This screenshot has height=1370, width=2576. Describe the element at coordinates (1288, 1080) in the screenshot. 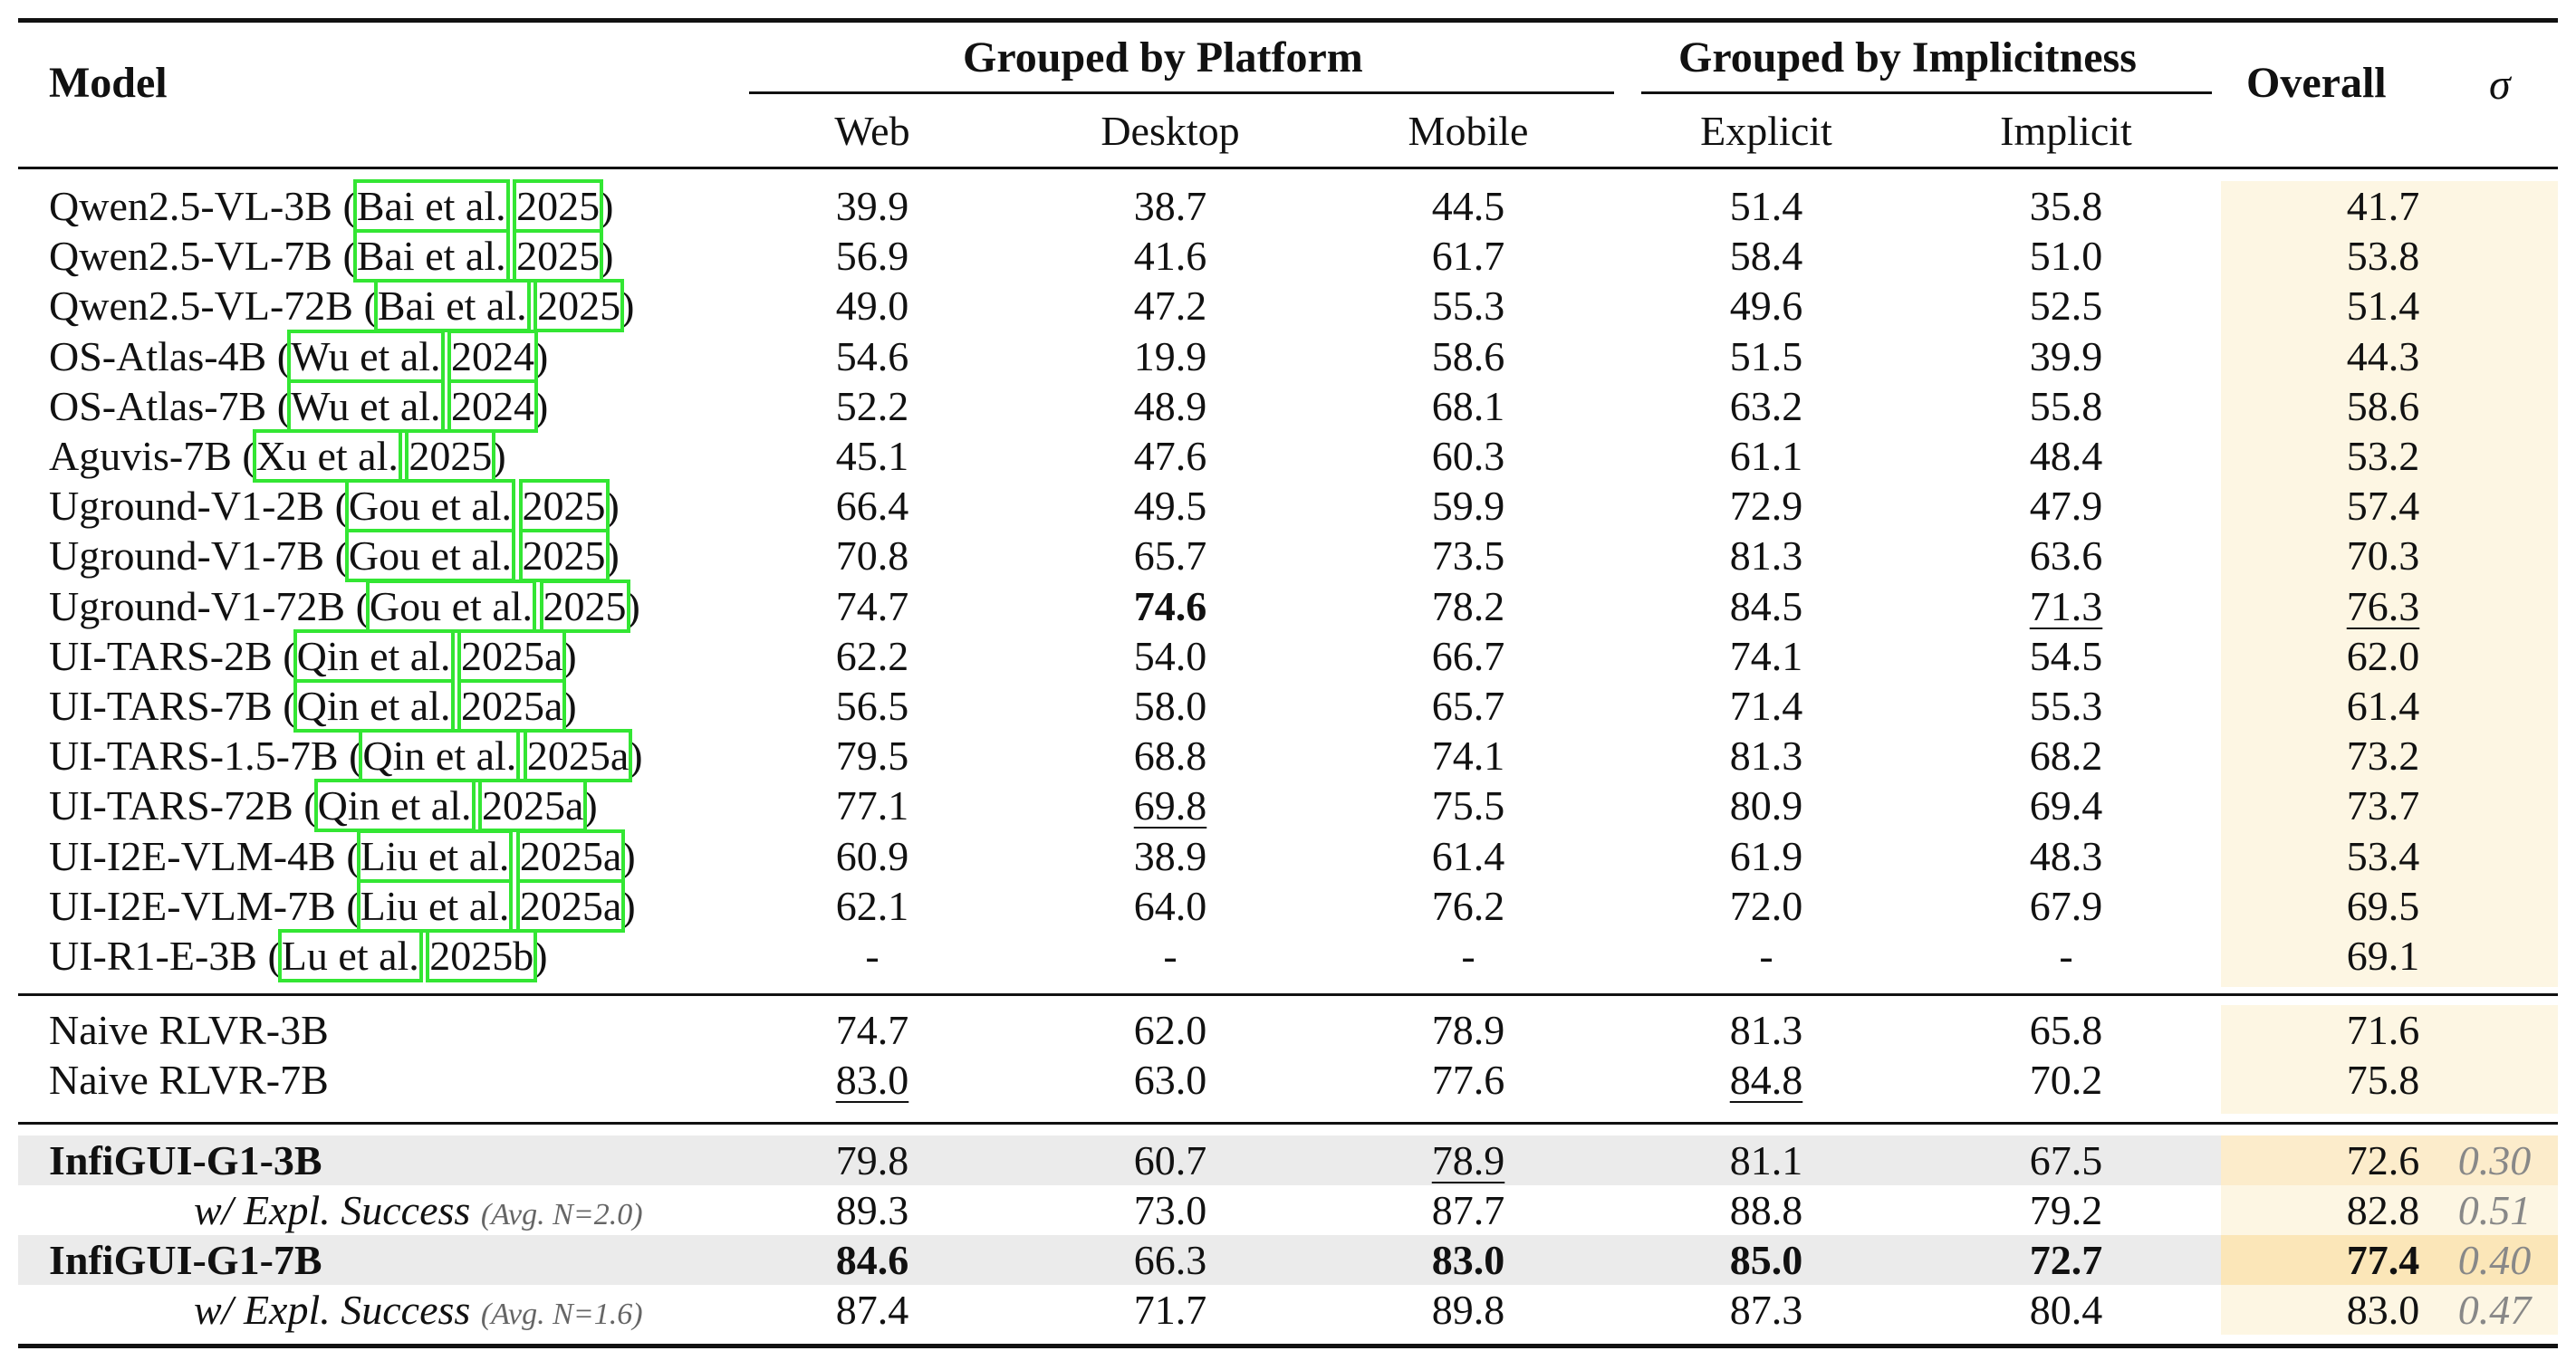

I see `table-row: Naive RLVR-7B 83.0 63.0 77.6 84.8 70.2 75.8` at that location.